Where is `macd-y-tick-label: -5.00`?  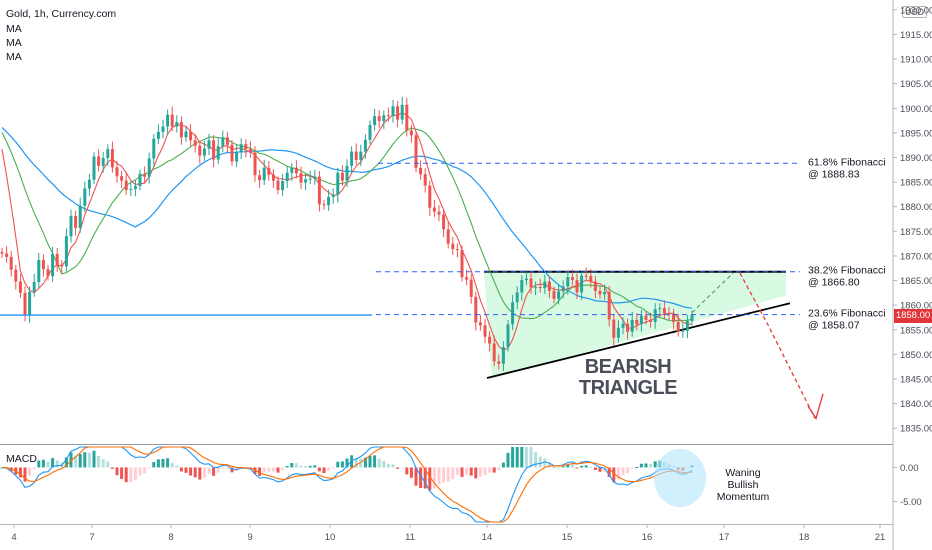
macd-y-tick-label: -5.00 is located at coordinates (911, 502).